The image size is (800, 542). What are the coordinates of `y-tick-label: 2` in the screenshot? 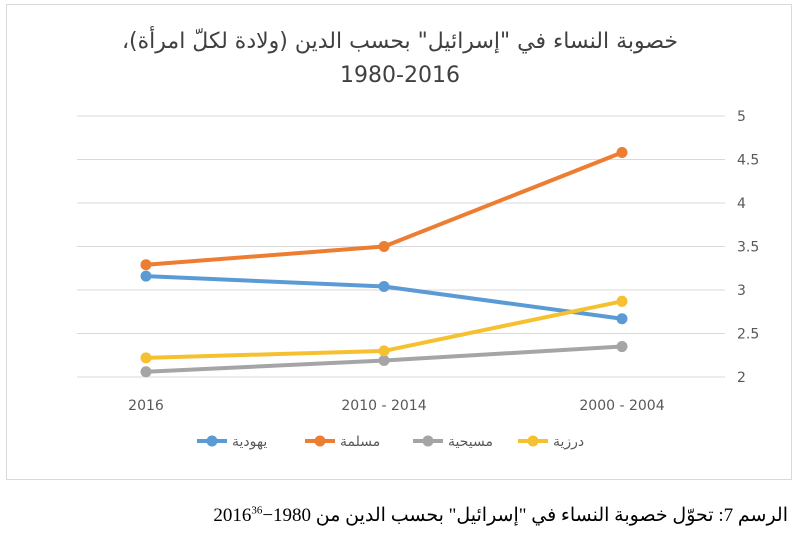 It's located at (741, 378).